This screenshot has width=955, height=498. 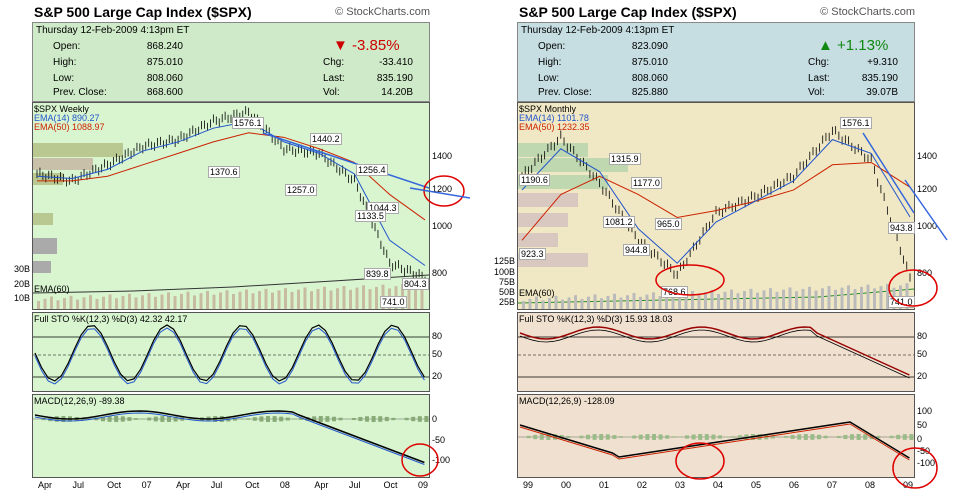 I want to click on x-tick-label: Oct, so click(x=390, y=485).